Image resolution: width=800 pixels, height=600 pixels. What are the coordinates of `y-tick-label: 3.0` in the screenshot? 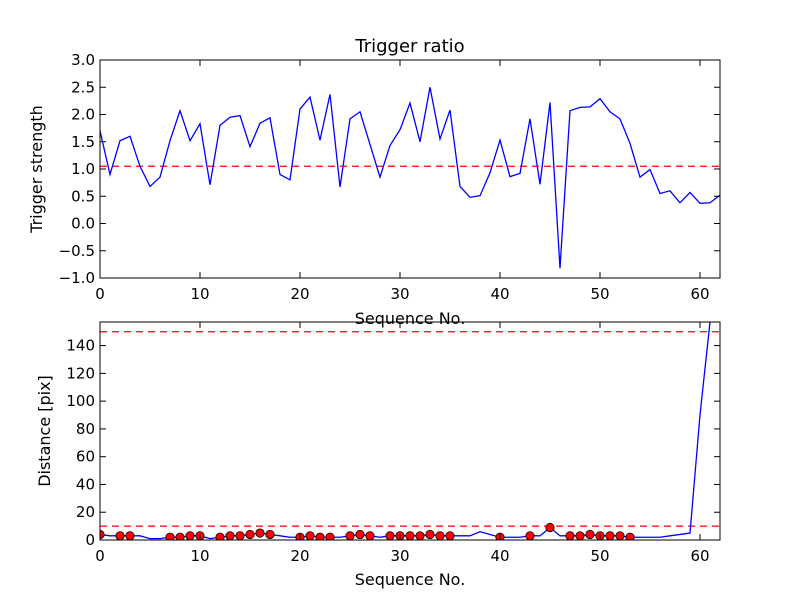 It's located at (83, 60).